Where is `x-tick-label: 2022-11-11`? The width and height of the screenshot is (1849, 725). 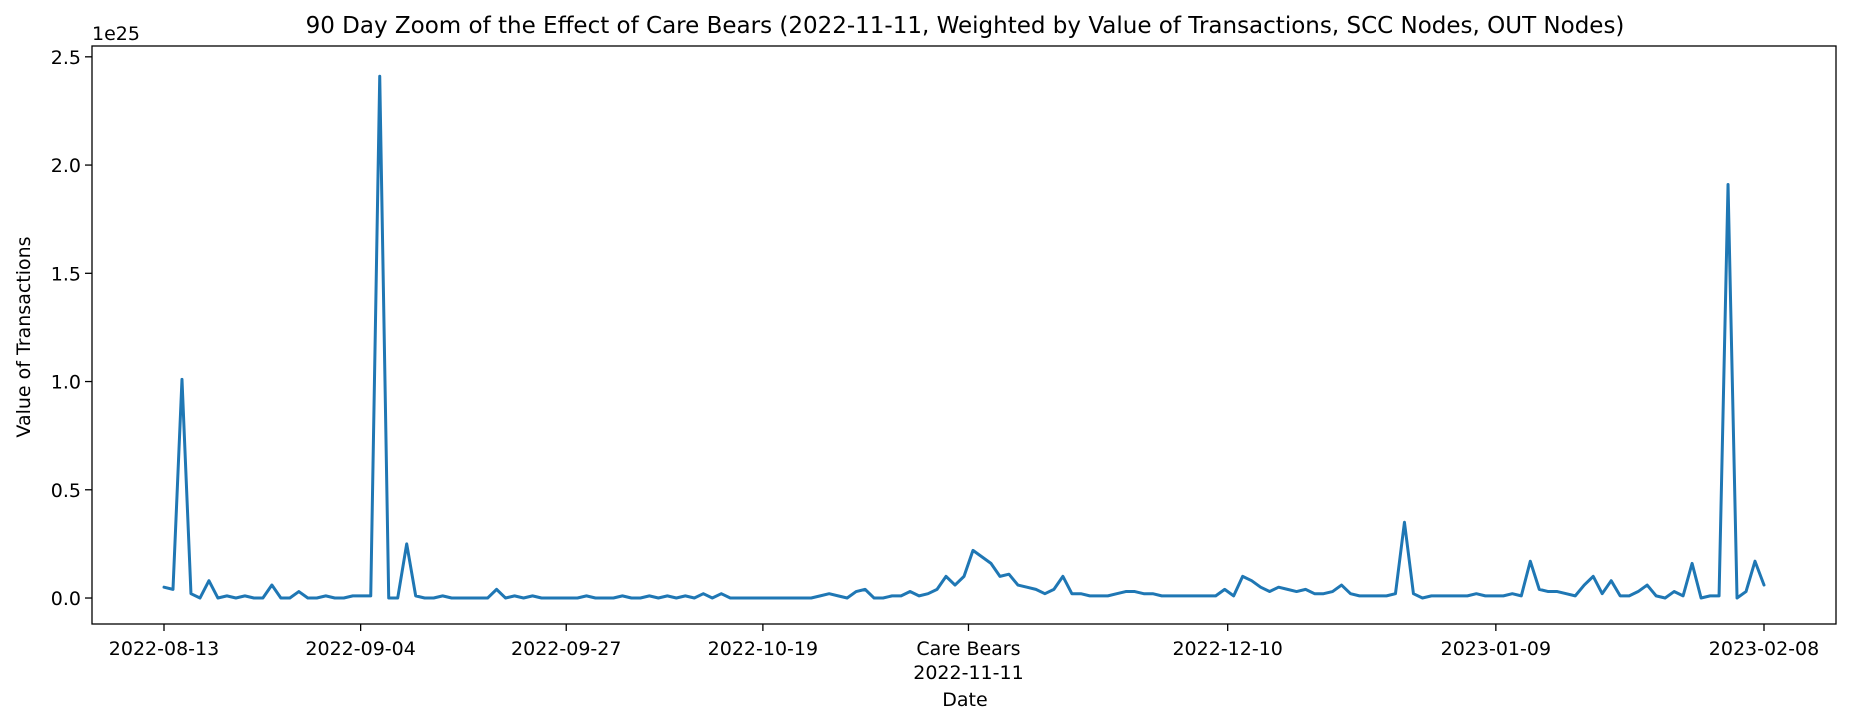
x-tick-label: 2022-11-11 is located at coordinates (968, 673).